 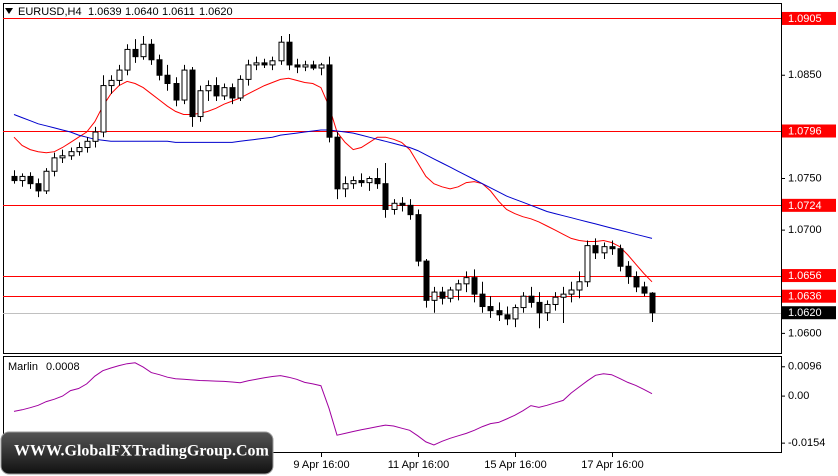 I want to click on level-label: 1.0724, so click(x=805, y=206).